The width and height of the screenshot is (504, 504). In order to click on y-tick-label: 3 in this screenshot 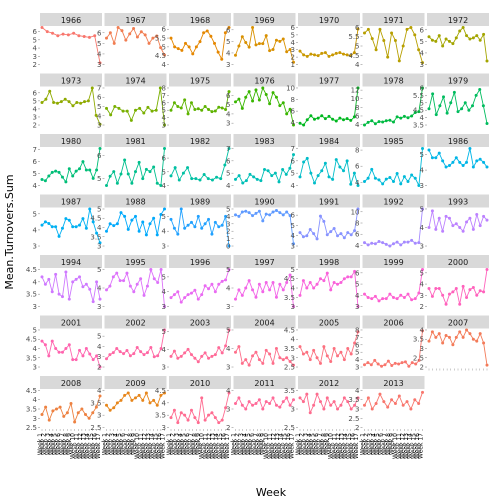, I will do `click(99, 307)`.